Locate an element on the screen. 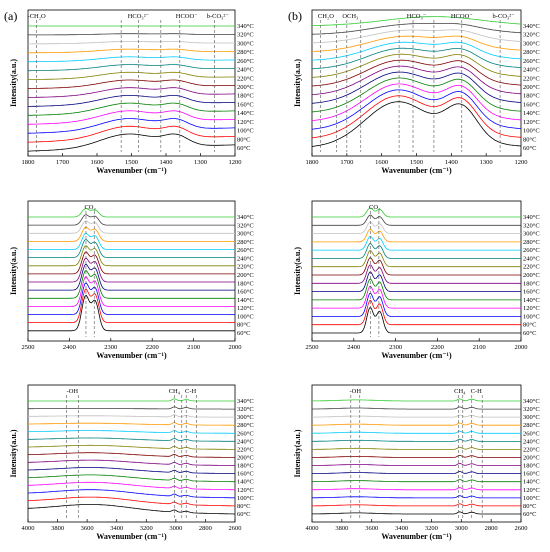  series-temp-label: 80°C is located at coordinates (529, 139).